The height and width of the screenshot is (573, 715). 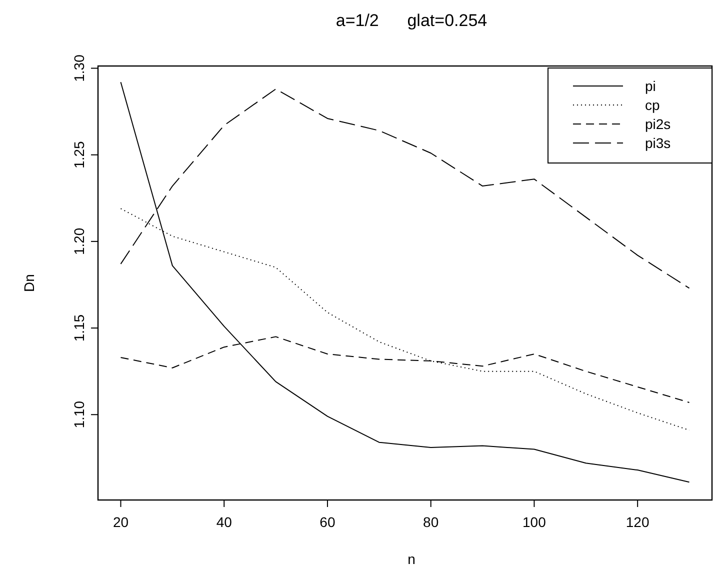 I want to click on x-tick-label: 60, so click(x=328, y=522).